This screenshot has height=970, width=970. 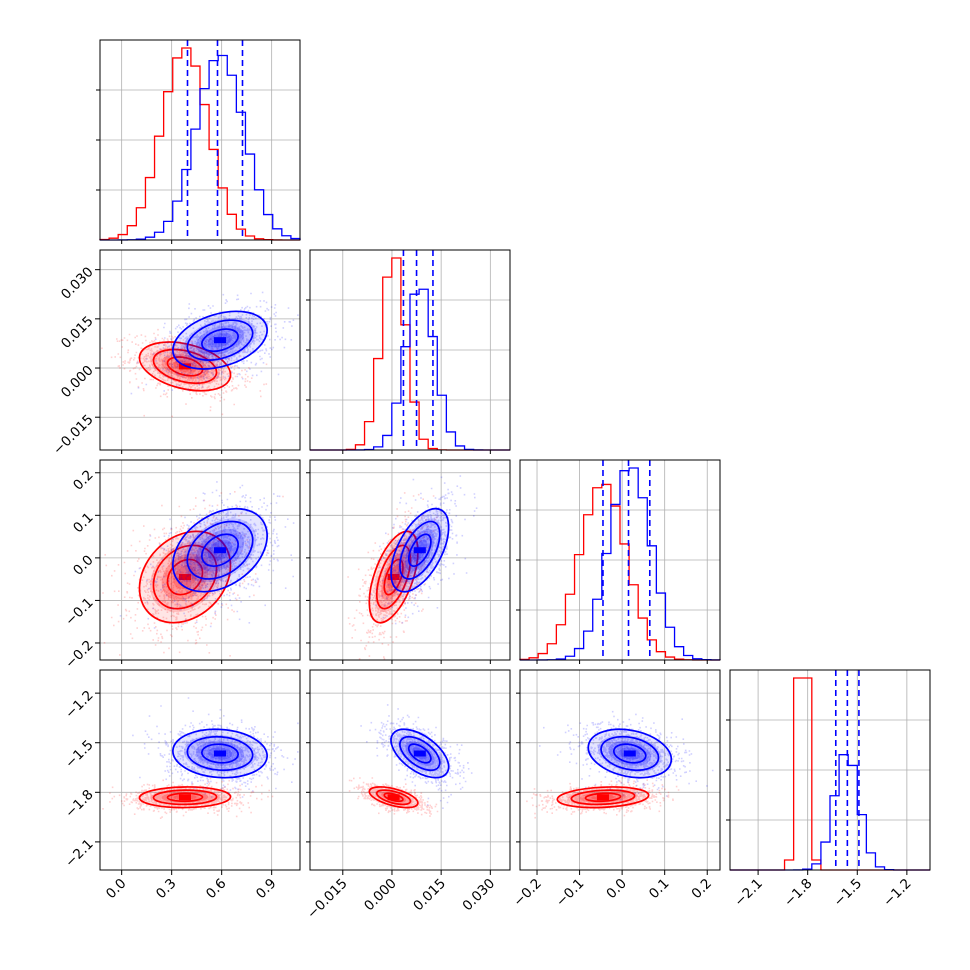 What do you see at coordinates (83, 565) in the screenshot?
I see `y-tick-label: 0.0` at bounding box center [83, 565].